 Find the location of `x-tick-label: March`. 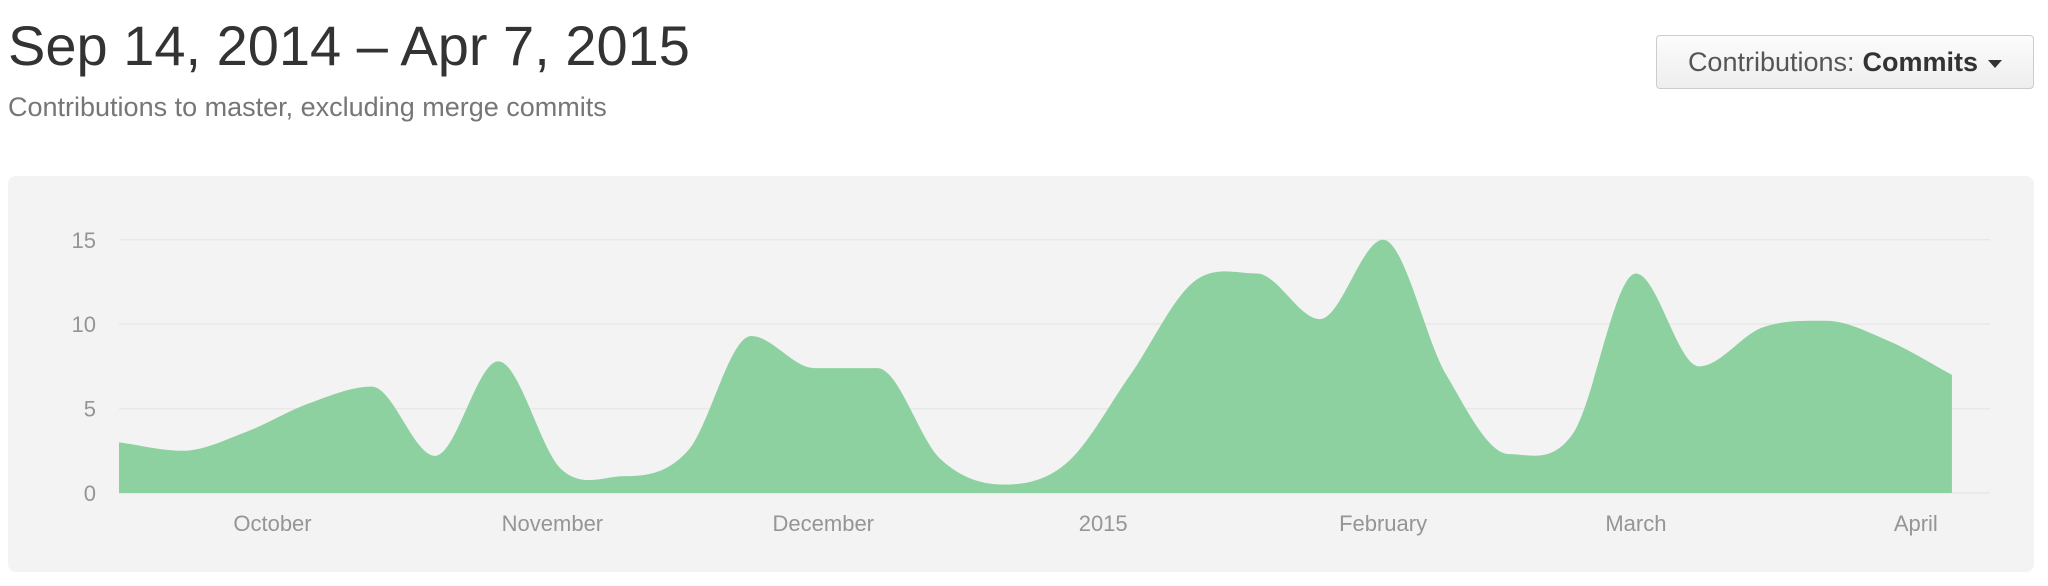

x-tick-label: March is located at coordinates (1635, 523).